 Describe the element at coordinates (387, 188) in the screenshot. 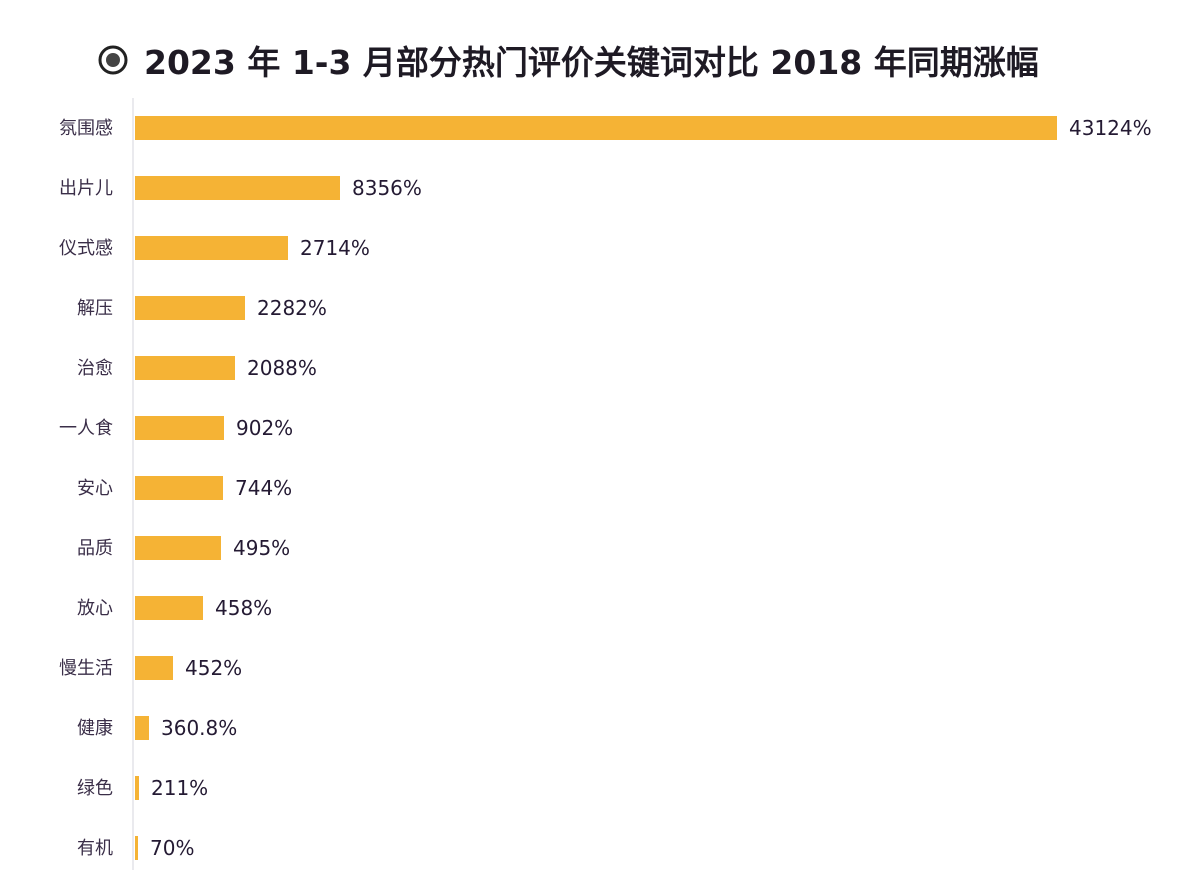

I see `value-label: 8356%` at that location.